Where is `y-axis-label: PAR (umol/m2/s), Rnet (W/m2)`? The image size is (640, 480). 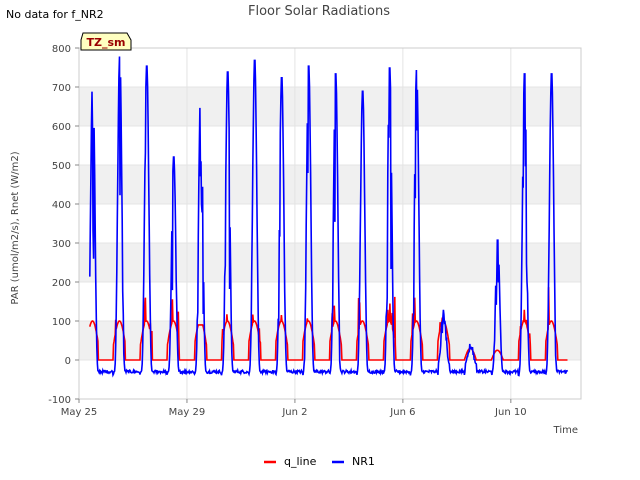 y-axis-label: PAR (umol/m2/s), Rnet (W/m2) is located at coordinates (15, 227).